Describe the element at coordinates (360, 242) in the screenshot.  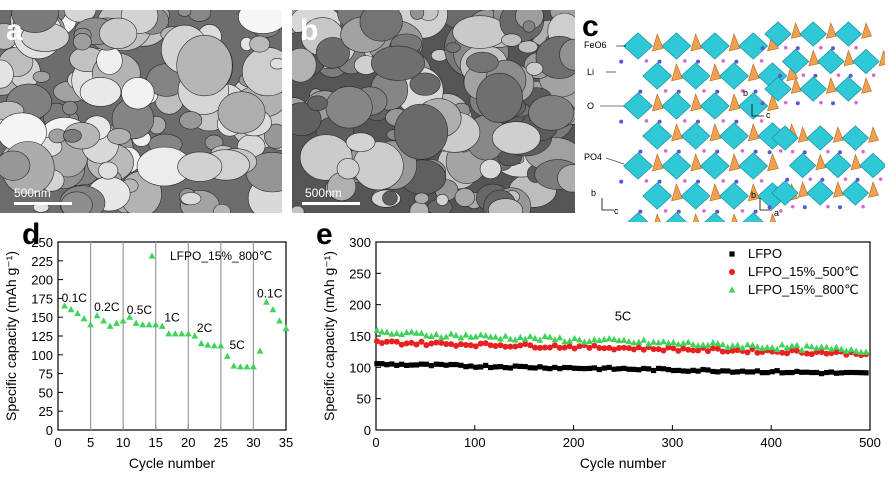
I see `y-tick-label: 300` at that location.